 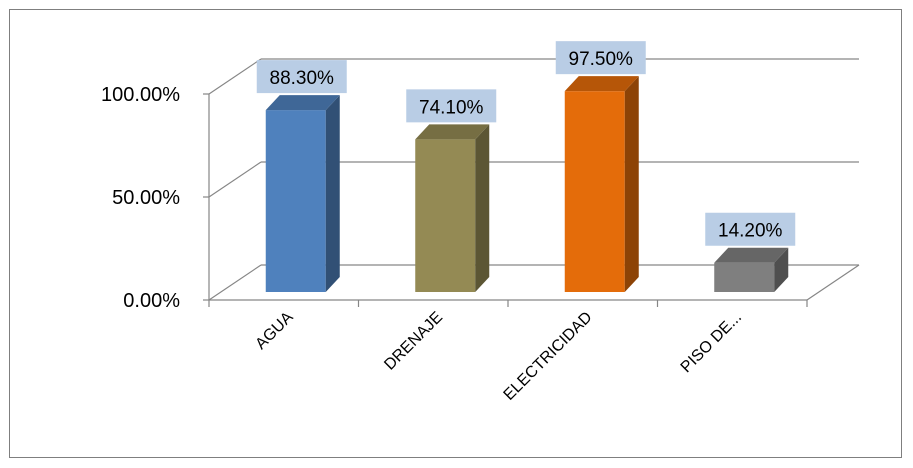 I want to click on y-tick-label: 100.00%, so click(x=140, y=95).